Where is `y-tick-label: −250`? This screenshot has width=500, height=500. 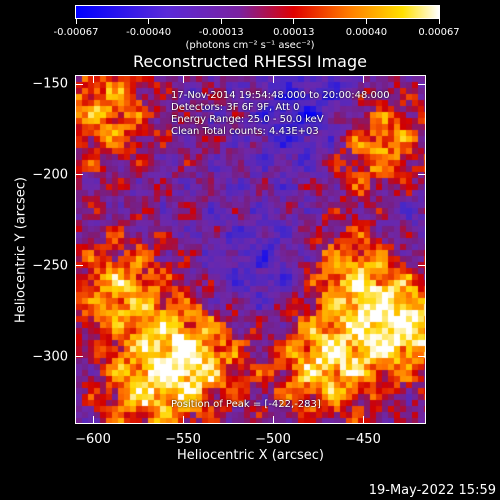
y-tick-label: −250 is located at coordinates (50, 266).